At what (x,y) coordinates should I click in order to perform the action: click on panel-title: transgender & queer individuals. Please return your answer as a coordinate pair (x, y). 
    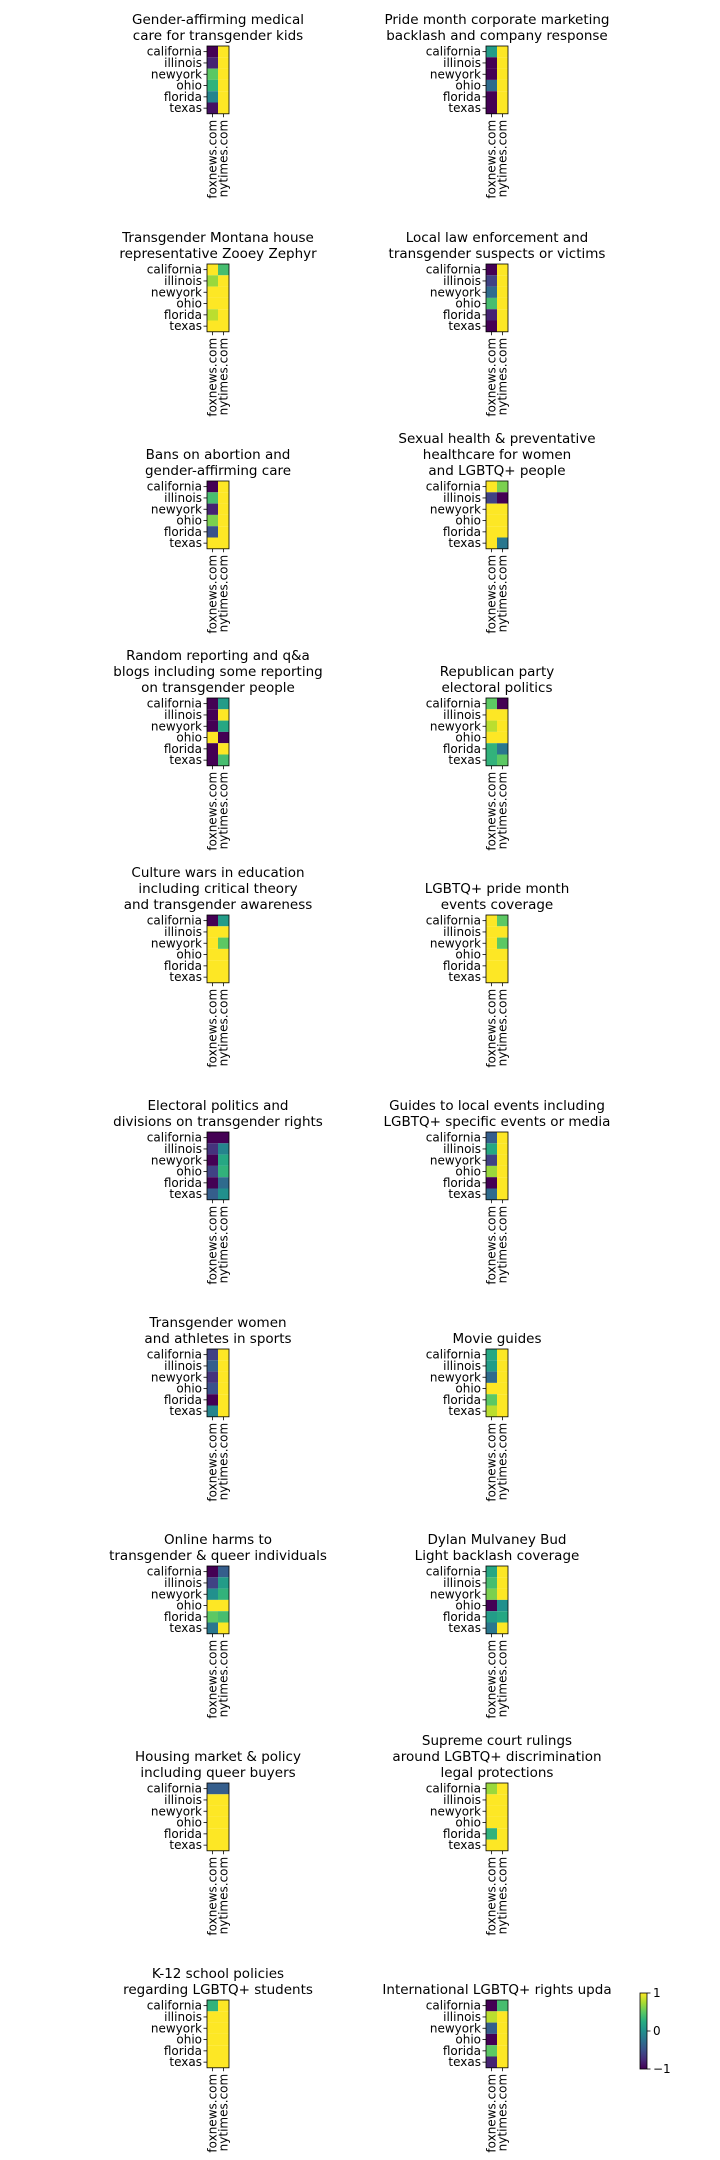
    Looking at the image, I should click on (218, 1556).